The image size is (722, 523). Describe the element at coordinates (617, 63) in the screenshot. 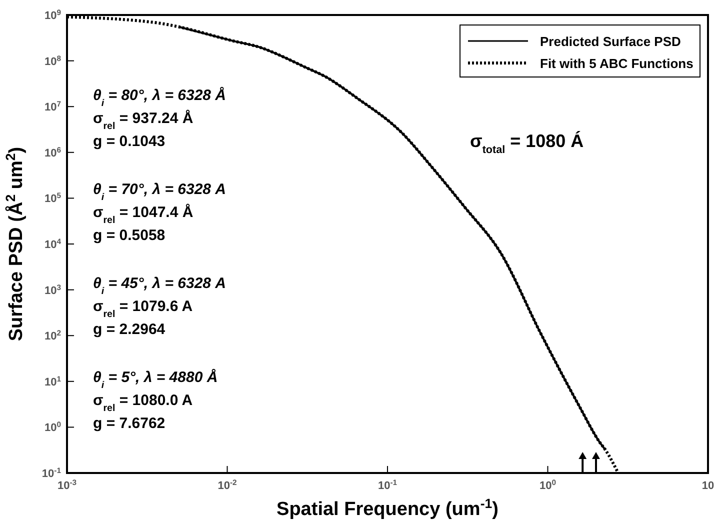

I see `legend-label: Fit with 5 ABC Functions` at that location.